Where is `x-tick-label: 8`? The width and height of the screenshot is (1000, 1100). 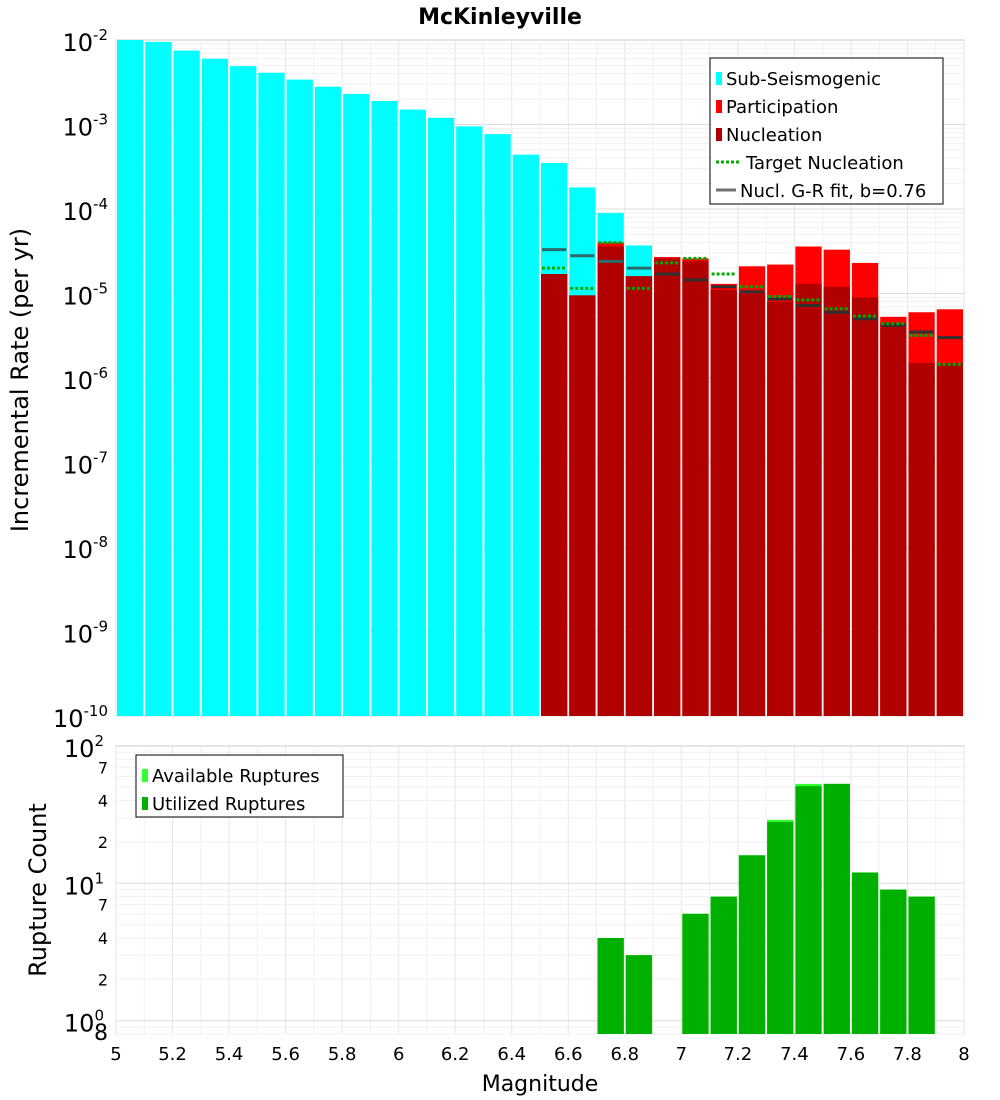
x-tick-label: 8 is located at coordinates (963, 1054).